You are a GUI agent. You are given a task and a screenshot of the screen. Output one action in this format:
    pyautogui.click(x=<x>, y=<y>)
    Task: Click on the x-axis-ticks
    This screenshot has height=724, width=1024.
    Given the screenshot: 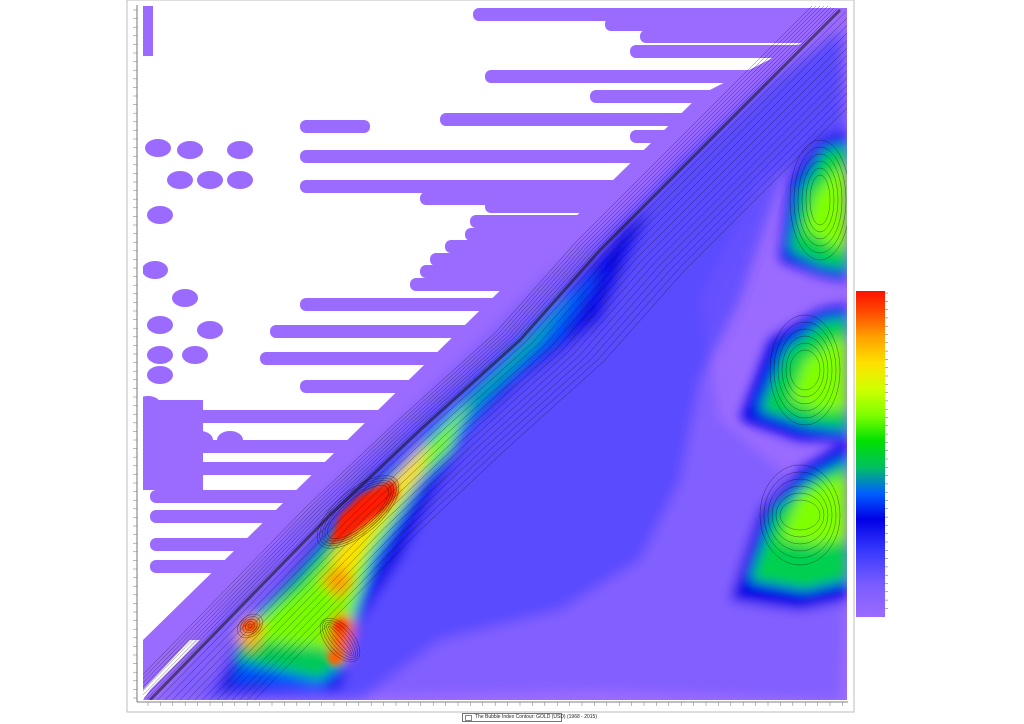 What is the action you would take?
    pyautogui.click(x=495, y=704)
    